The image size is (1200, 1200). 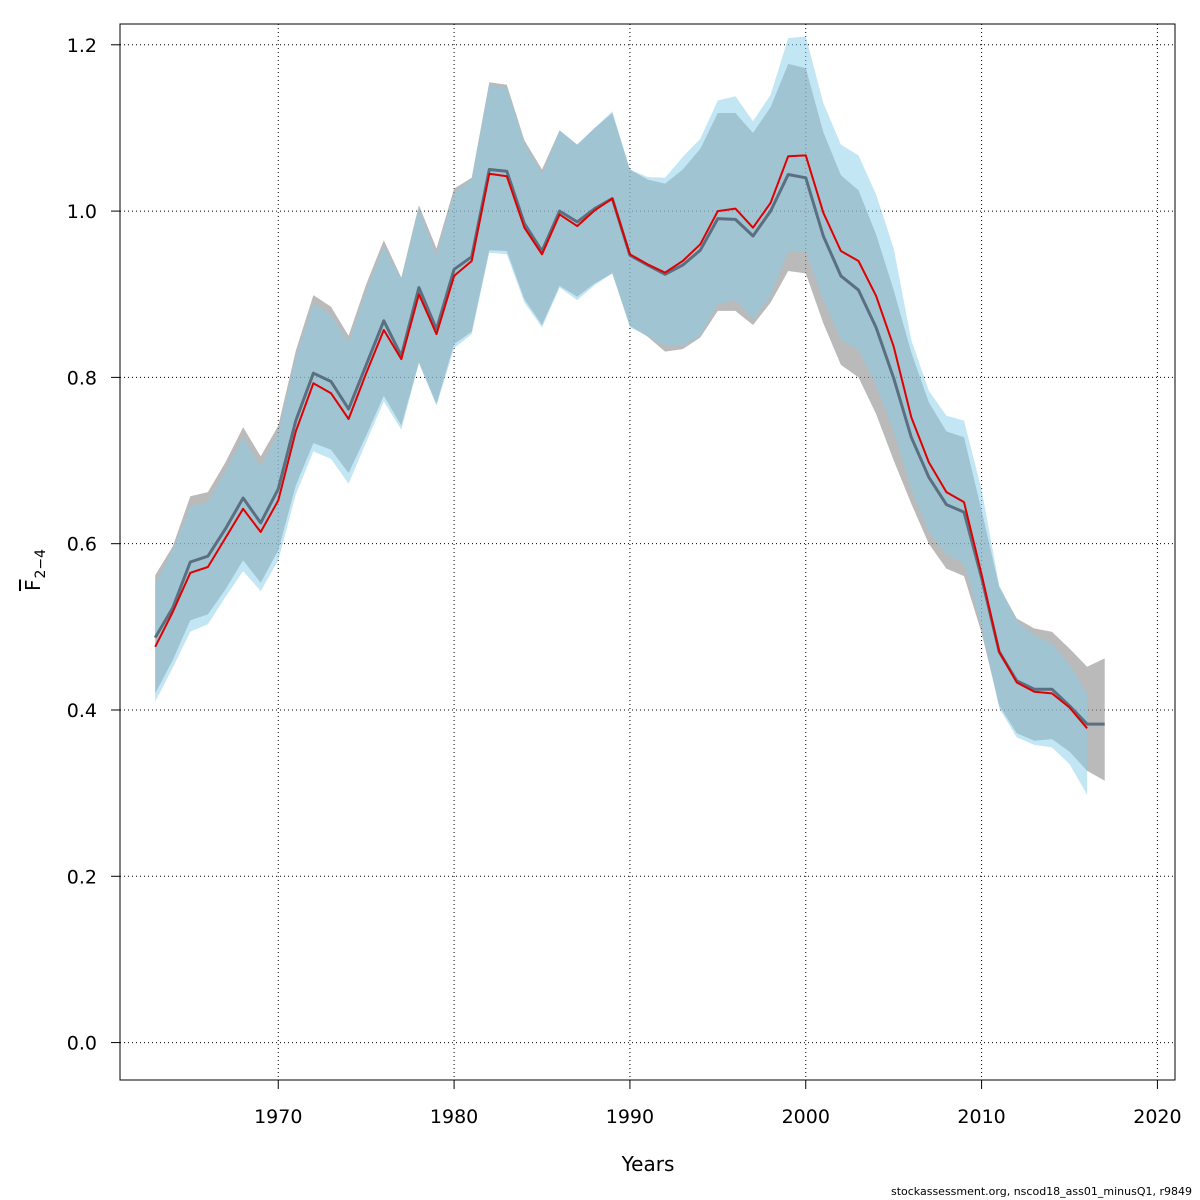 I want to click on y-axis-title-main: F, so click(x=33, y=586).